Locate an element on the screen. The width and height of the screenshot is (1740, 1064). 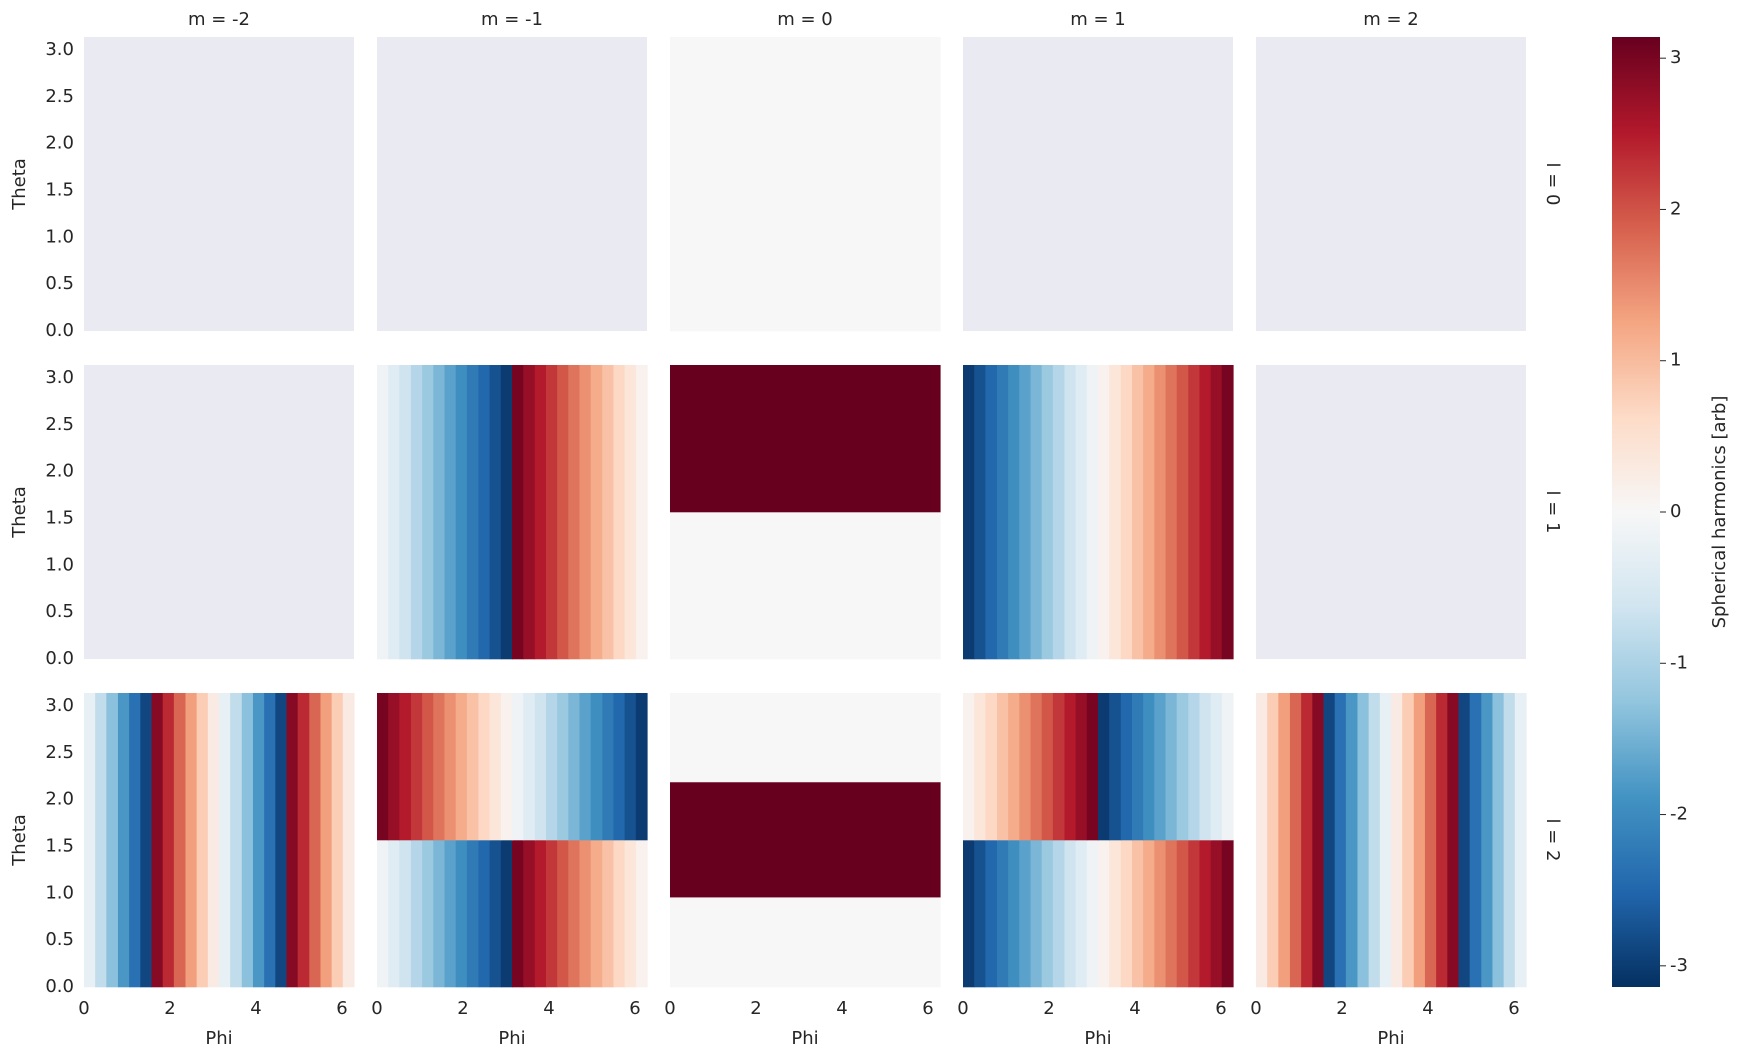
y-tick-label: 2.0 is located at coordinates (59, 143).